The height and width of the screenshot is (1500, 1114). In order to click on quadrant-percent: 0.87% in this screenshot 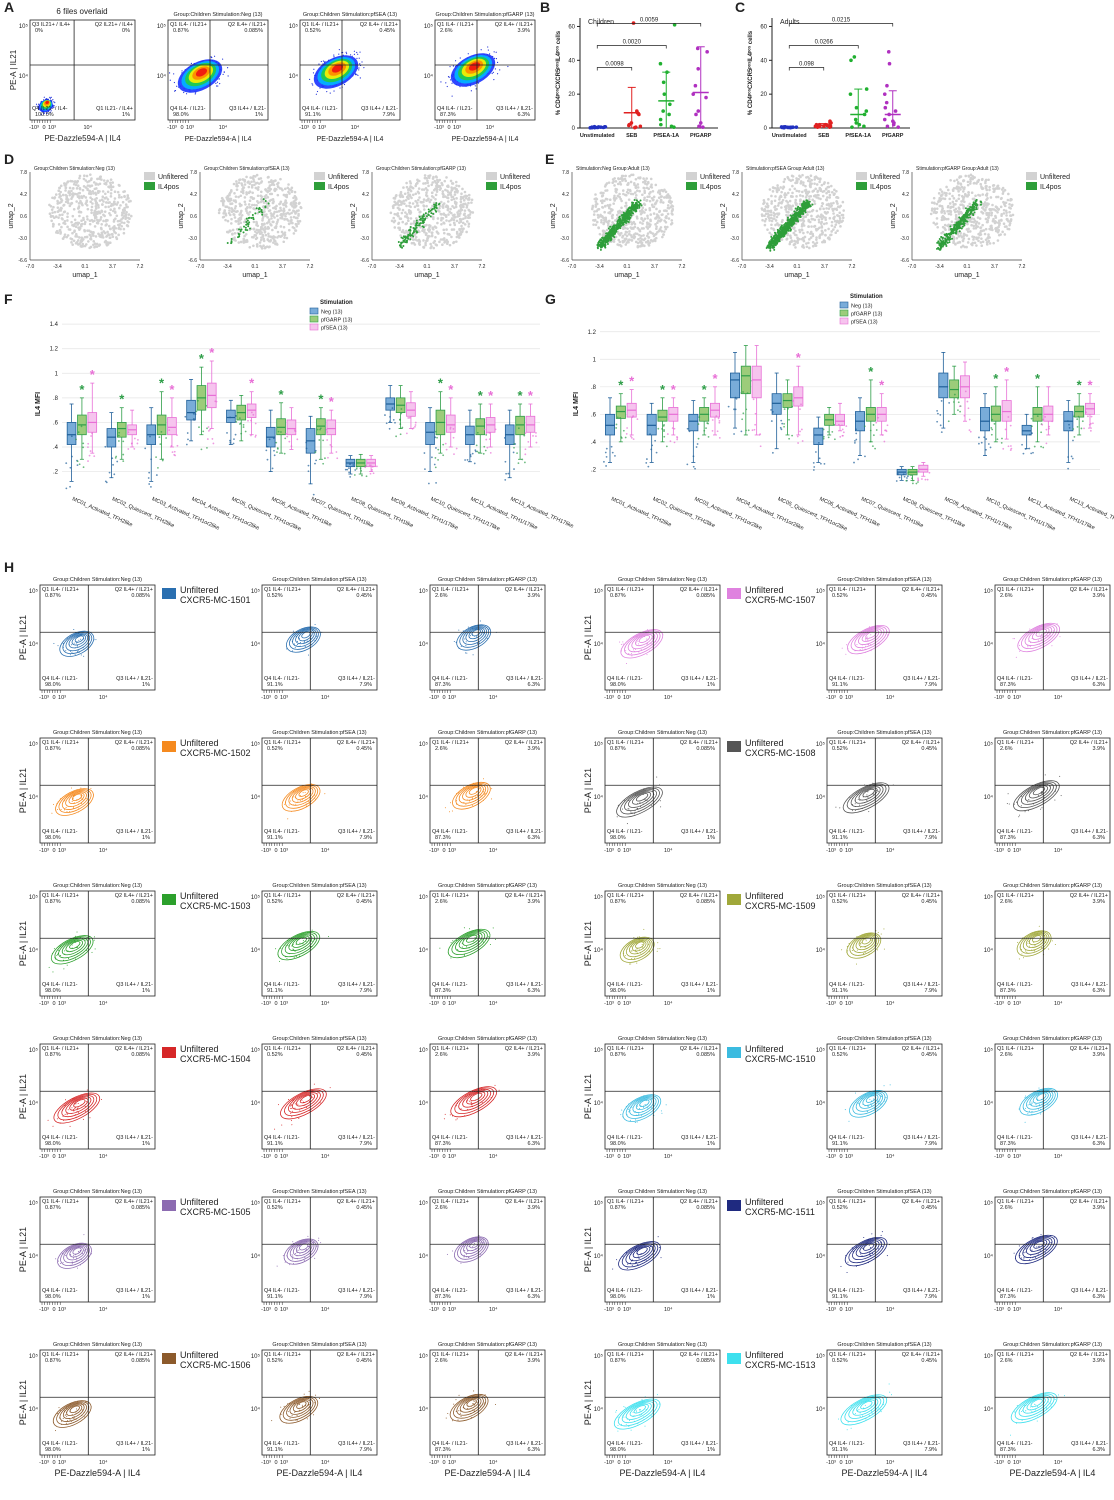, I will do `click(181, 31)`.